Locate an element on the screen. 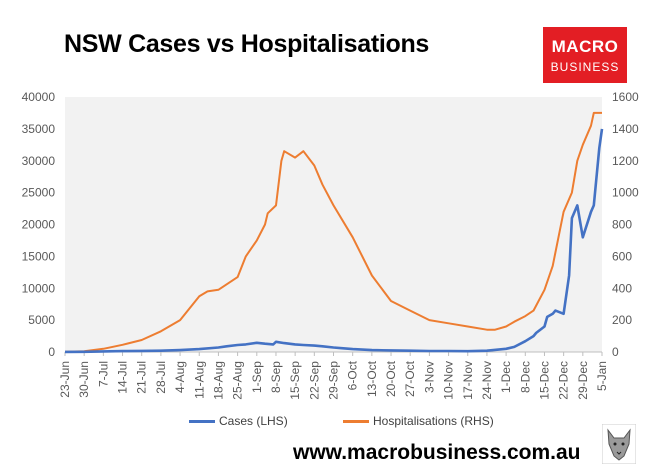  chart-title: NSW Cases vs Hospitalisations is located at coordinates (247, 44).